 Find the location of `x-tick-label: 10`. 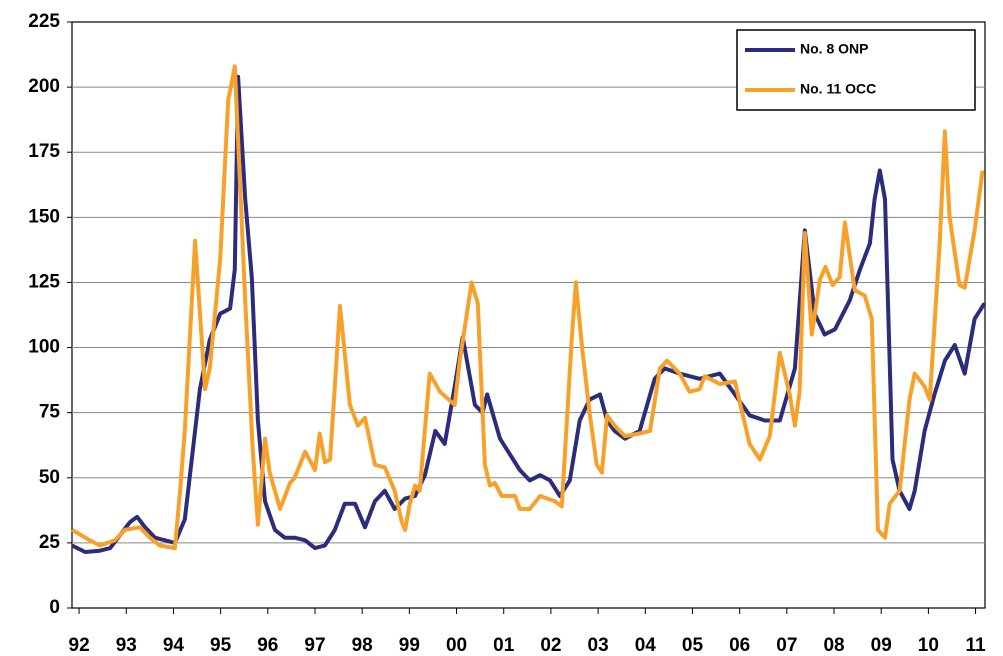

x-tick-label: 10 is located at coordinates (928, 645).